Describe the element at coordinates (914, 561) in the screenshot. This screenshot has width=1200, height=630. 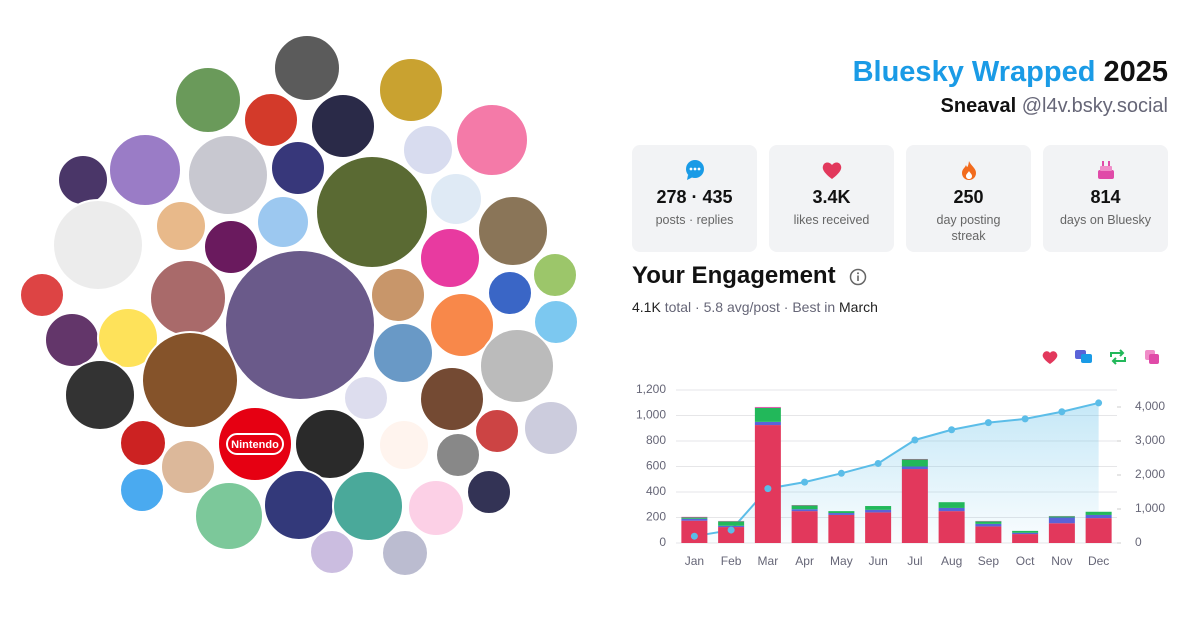
I see `x-tick-label: Jul` at that location.